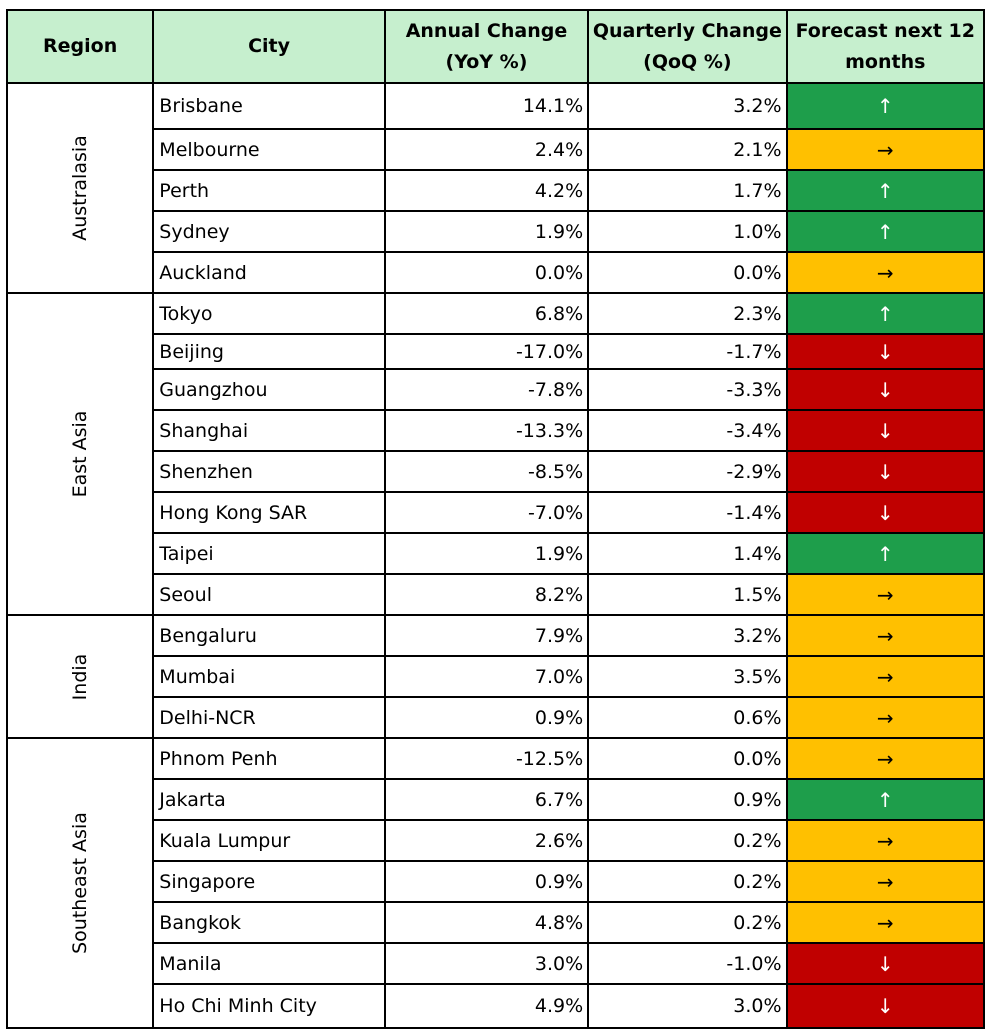  What do you see at coordinates (269, 635) in the screenshot?
I see `city-cell: Bengaluru` at bounding box center [269, 635].